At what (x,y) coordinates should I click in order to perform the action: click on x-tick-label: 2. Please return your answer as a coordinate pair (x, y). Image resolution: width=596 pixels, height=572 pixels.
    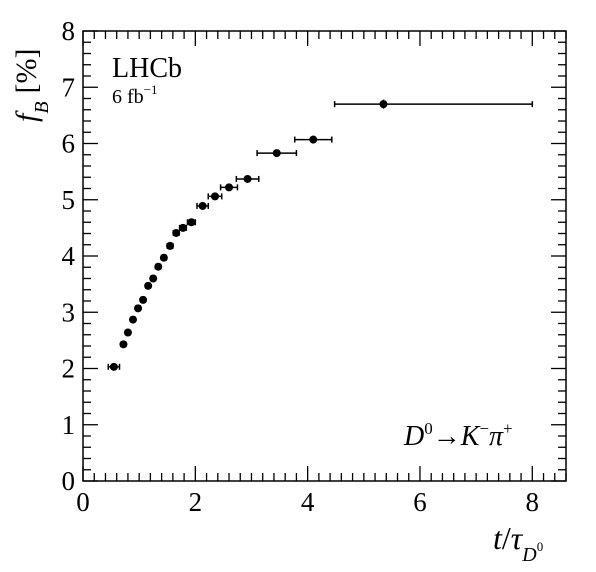
    Looking at the image, I should click on (196, 502).